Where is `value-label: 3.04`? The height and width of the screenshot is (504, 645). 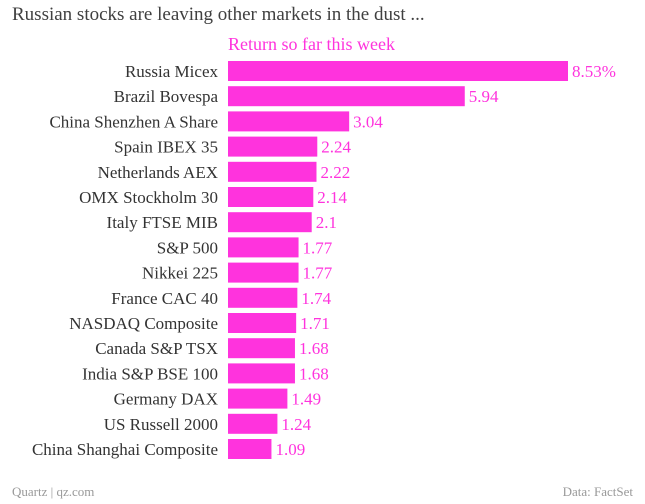
value-label: 3.04 is located at coordinates (368, 121).